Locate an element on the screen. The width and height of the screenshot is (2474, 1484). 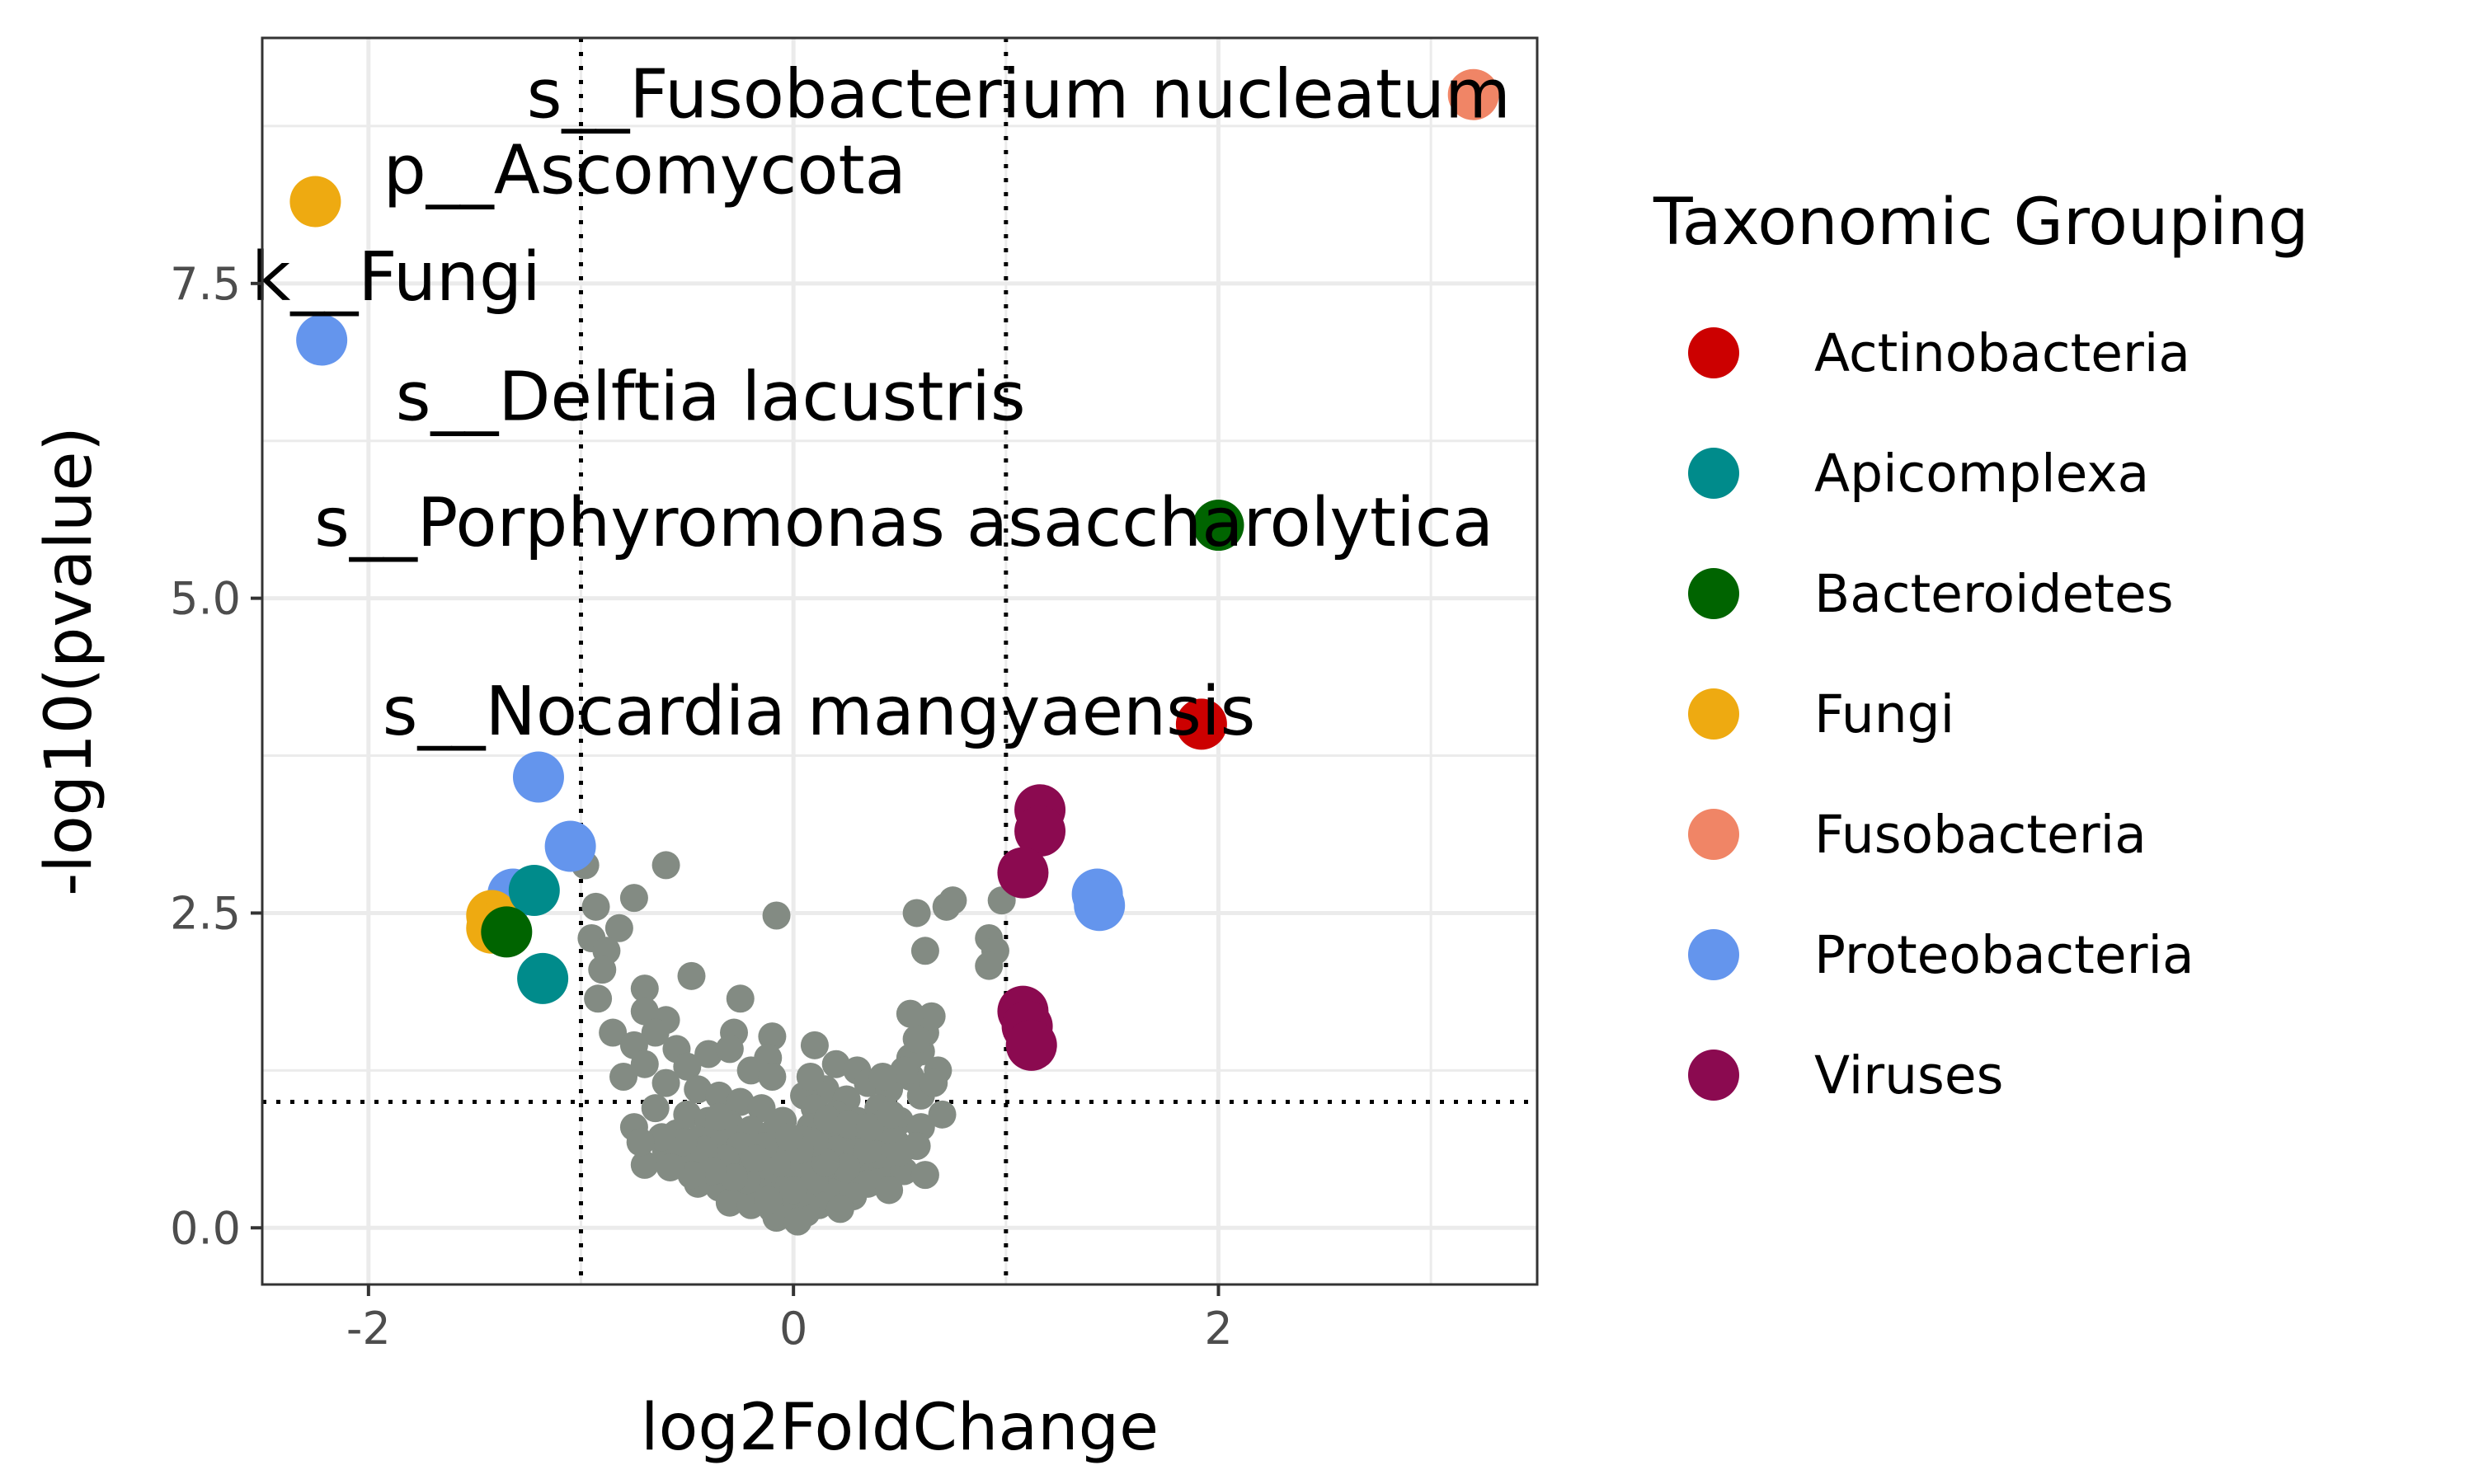
point-label: k__Fungi is located at coordinates (396, 277).